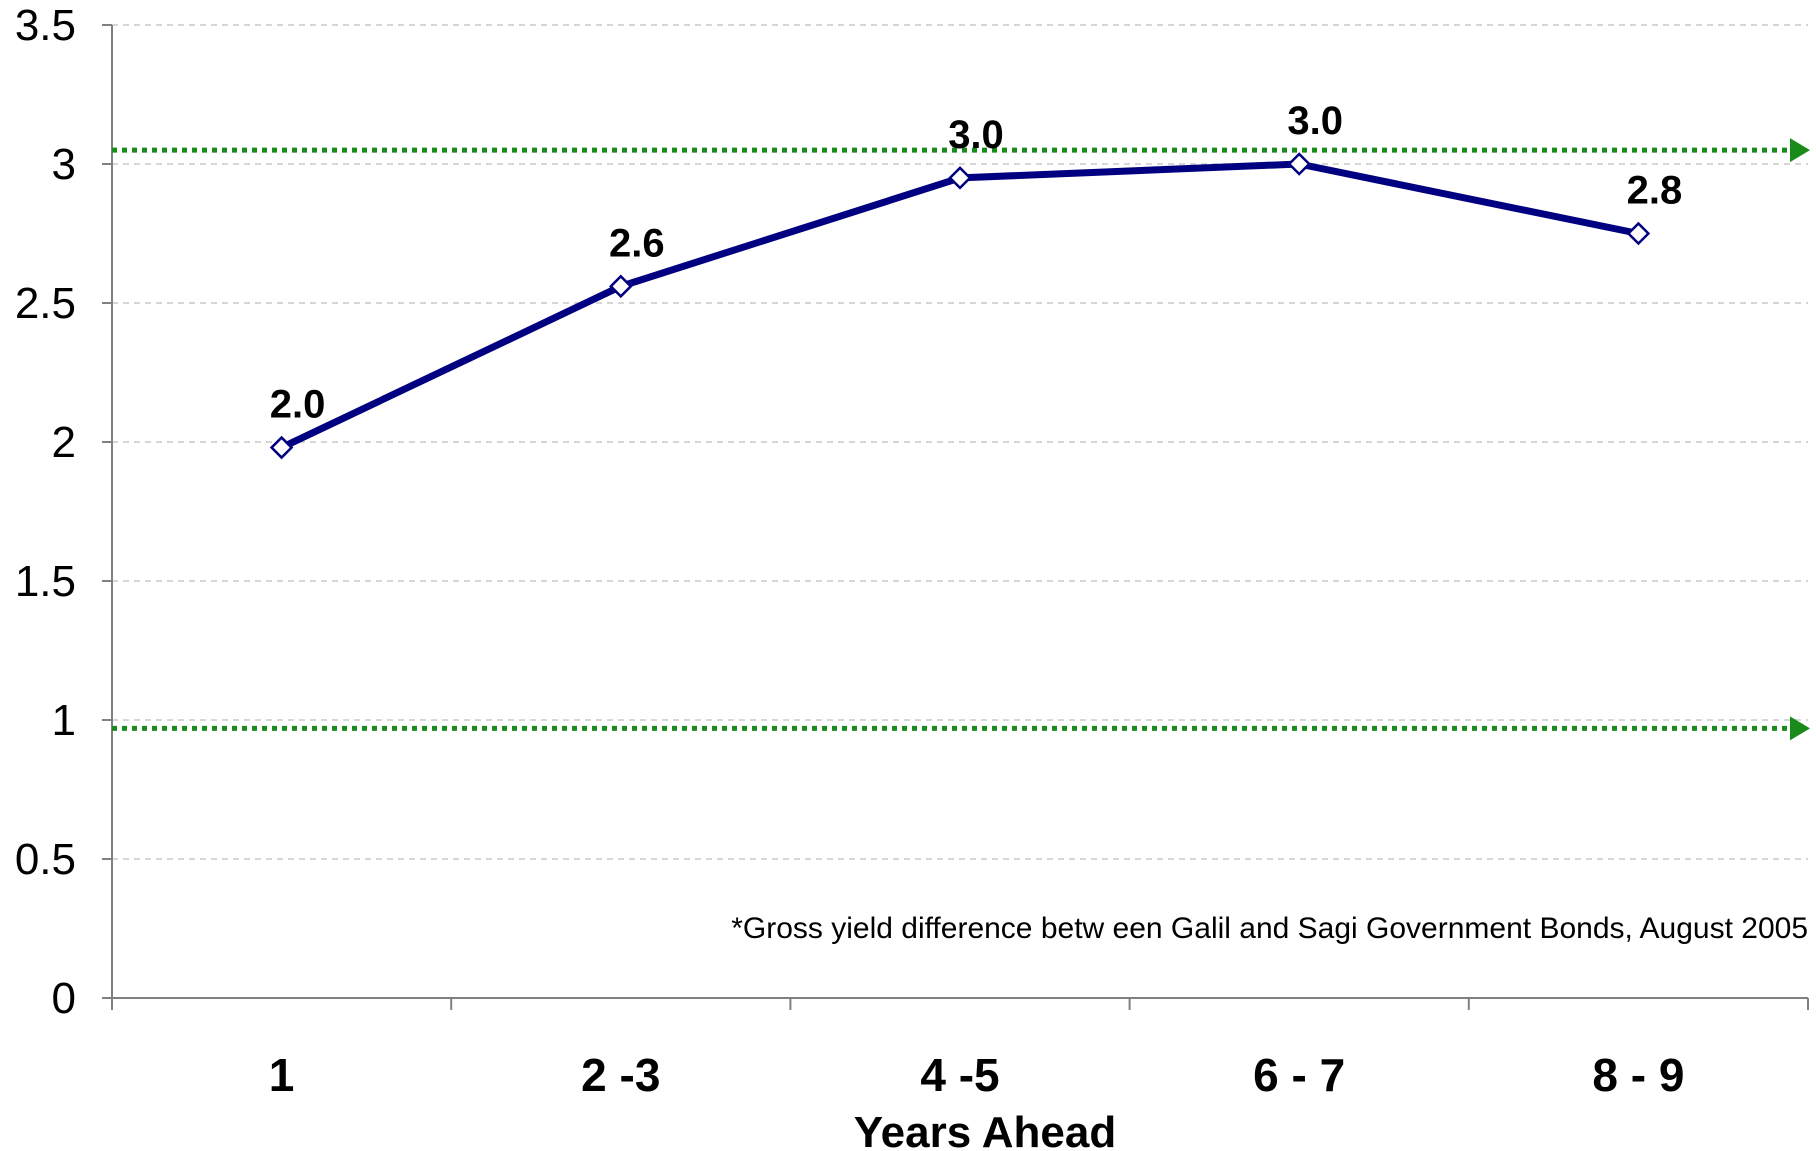 Image resolution: width=1816 pixels, height=1151 pixels. Describe the element at coordinates (959, 1075) in the screenshot. I see `x-tick-label: 4 -5` at that location.